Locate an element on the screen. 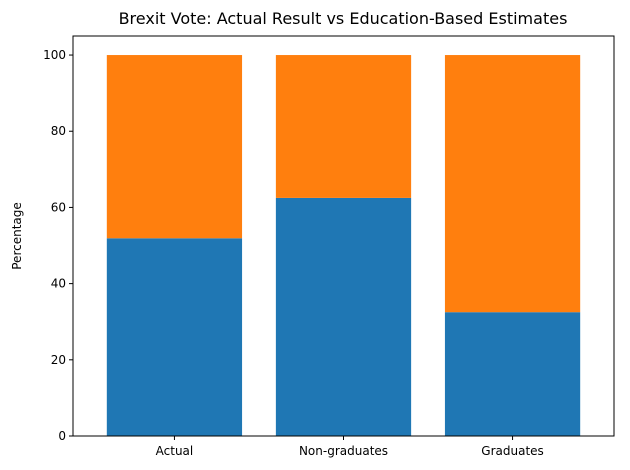 The image size is (630, 470). x-tick-label: Graduates is located at coordinates (512, 451).